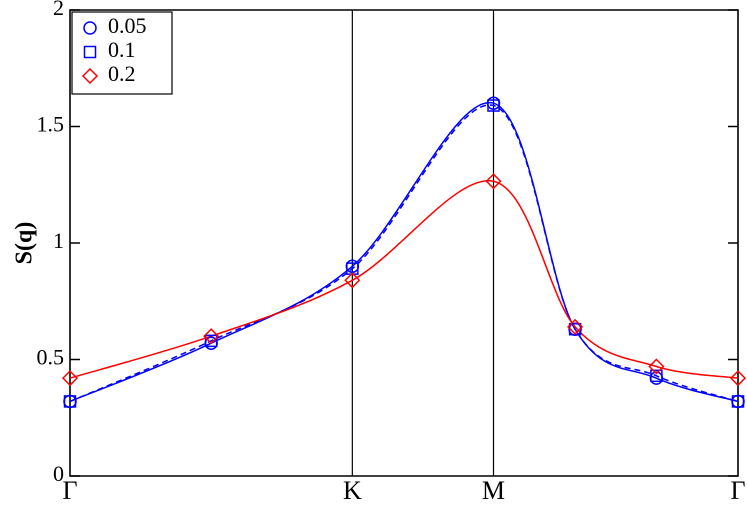  What do you see at coordinates (51, 124) in the screenshot?
I see `y-tick-label: 1.5` at bounding box center [51, 124].